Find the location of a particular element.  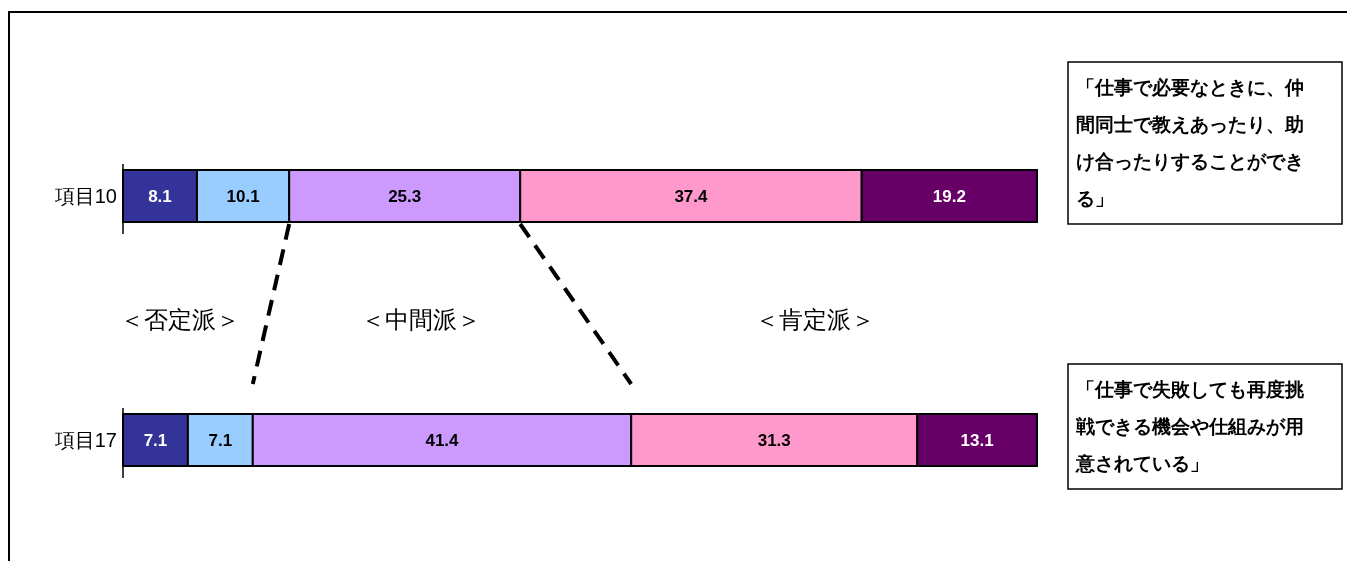

text: 「仕事で失敗しても再度挑戦できる機会や仕組みが用意されている」 is located at coordinates (1190, 426).